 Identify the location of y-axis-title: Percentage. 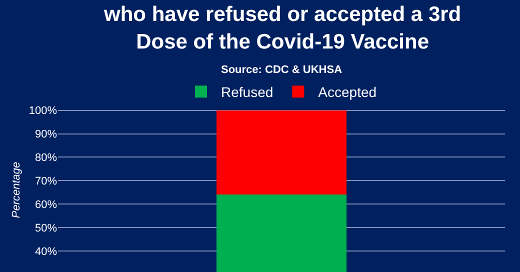
(16, 190).